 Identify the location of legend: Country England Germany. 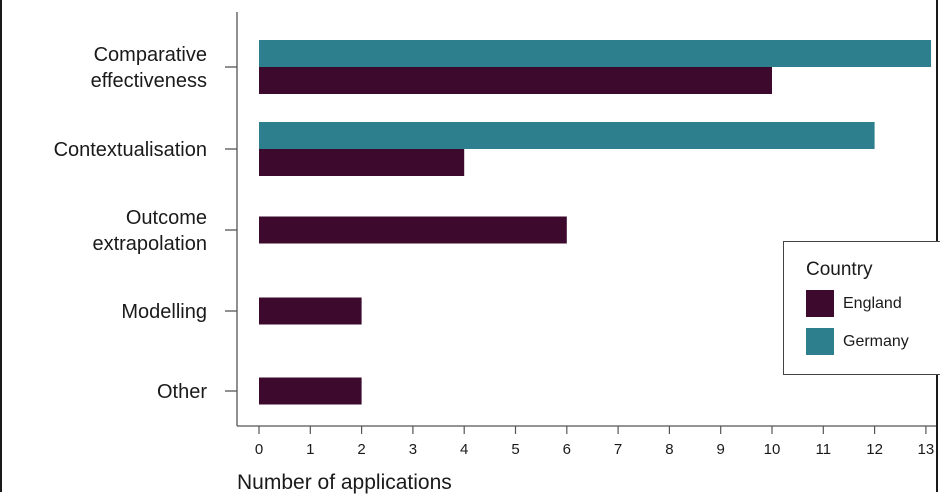
(861, 308).